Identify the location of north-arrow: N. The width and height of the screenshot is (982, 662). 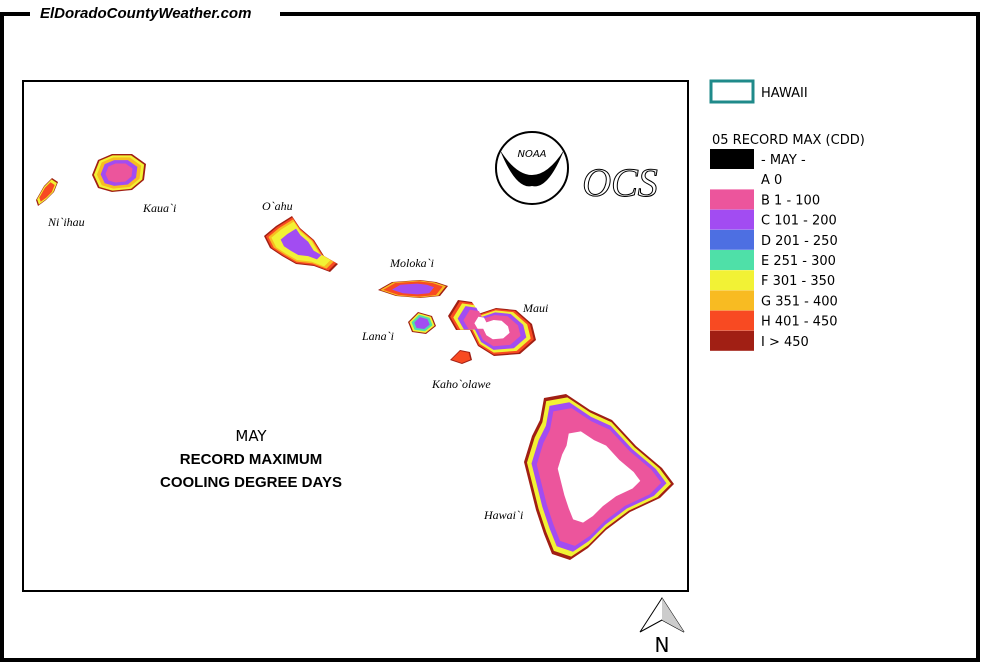
(662, 627).